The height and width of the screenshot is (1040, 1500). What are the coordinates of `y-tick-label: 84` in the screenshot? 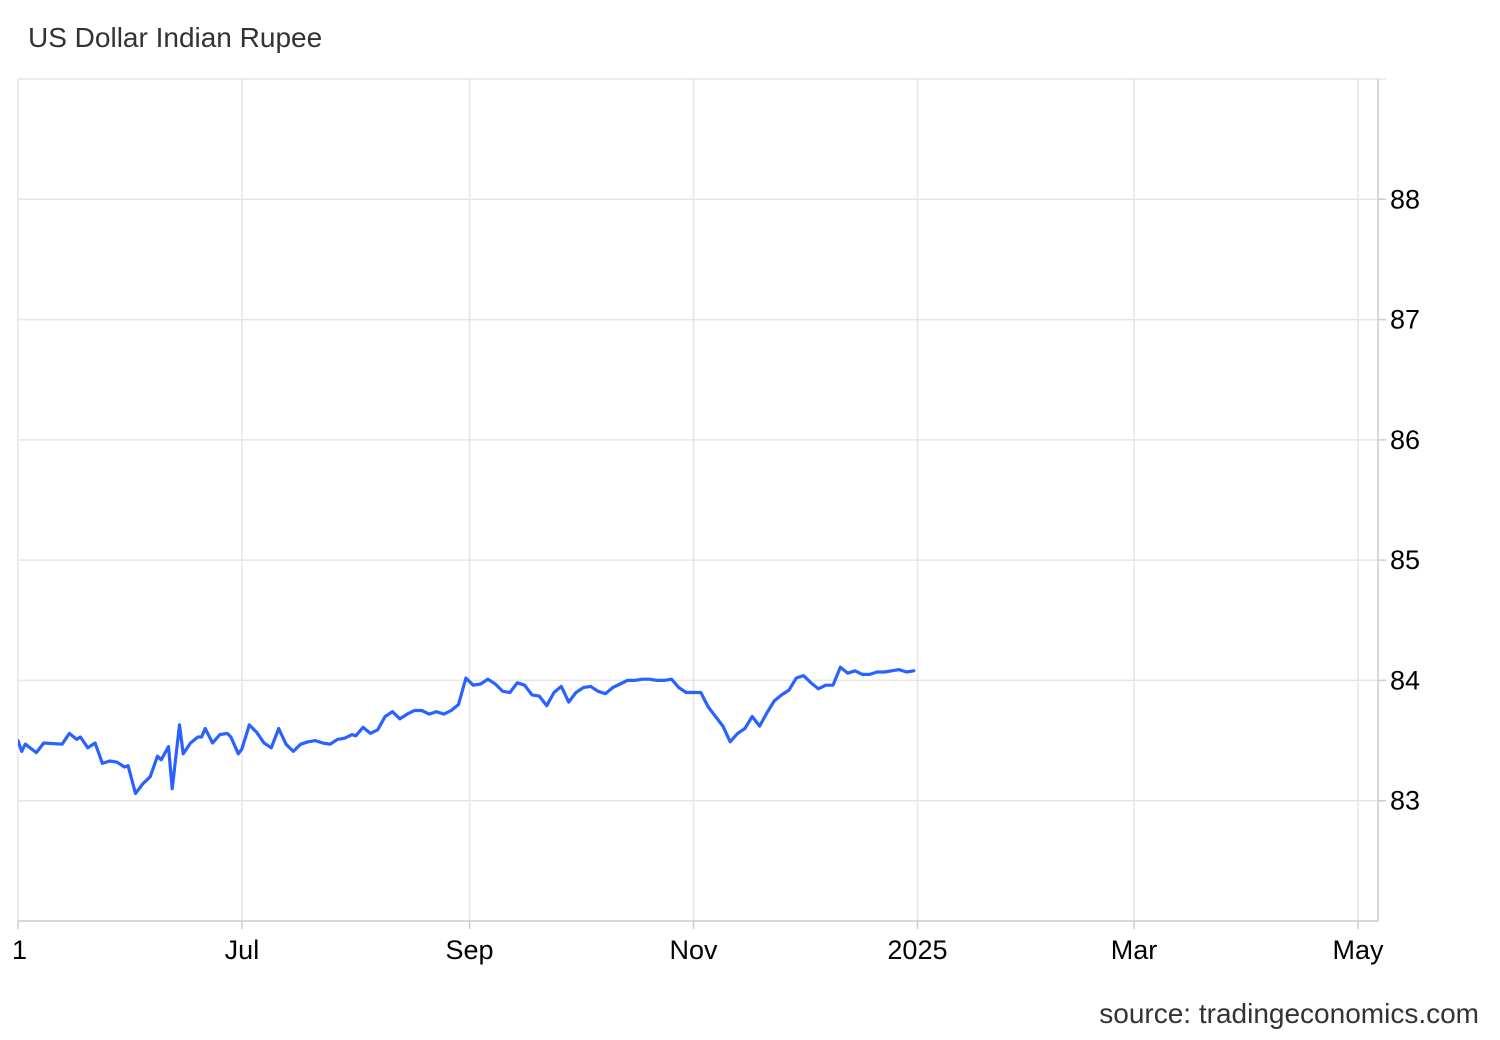 It's located at (1405, 680).